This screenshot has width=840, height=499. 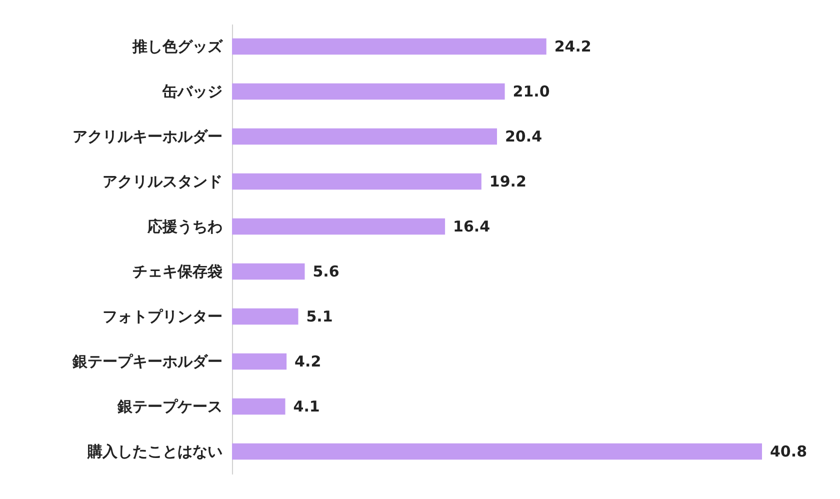 I want to click on data-label: 19.2, so click(x=507, y=181).